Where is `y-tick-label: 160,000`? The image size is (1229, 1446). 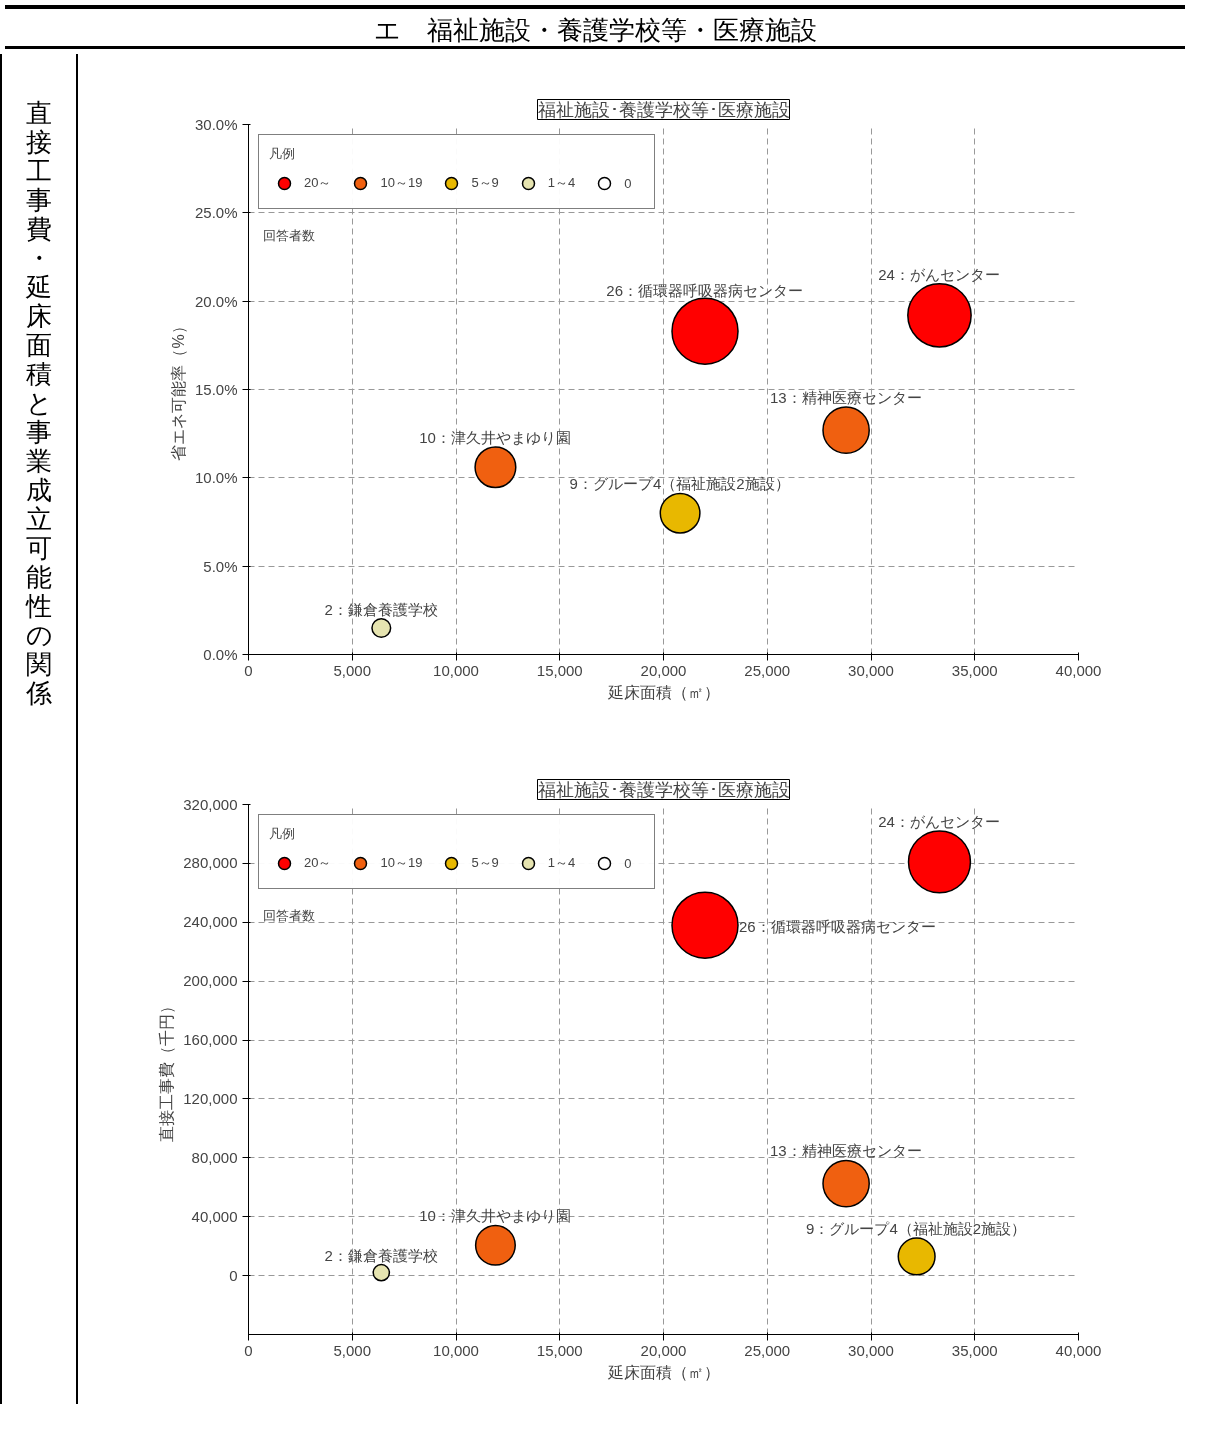 y-tick-label: 160,000 is located at coordinates (210, 1040).